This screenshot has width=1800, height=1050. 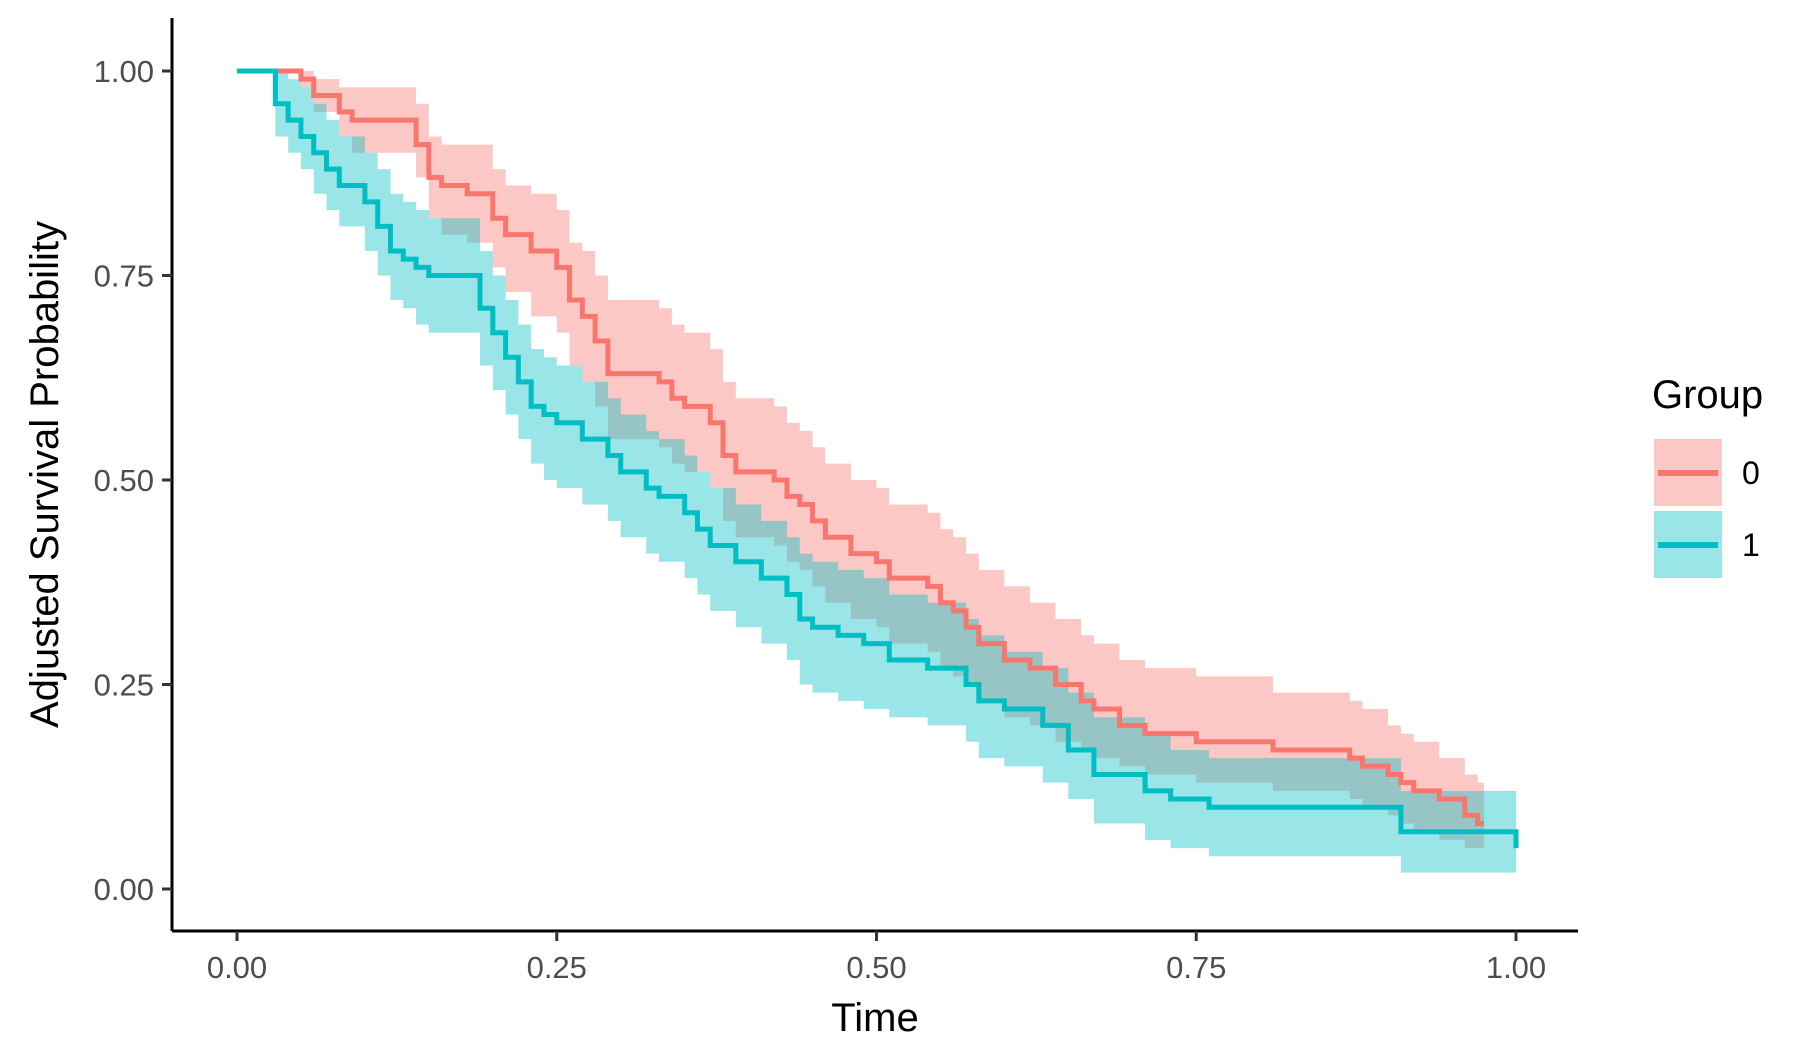 What do you see at coordinates (1751, 473) in the screenshot?
I see `legend-label-0: 0` at bounding box center [1751, 473].